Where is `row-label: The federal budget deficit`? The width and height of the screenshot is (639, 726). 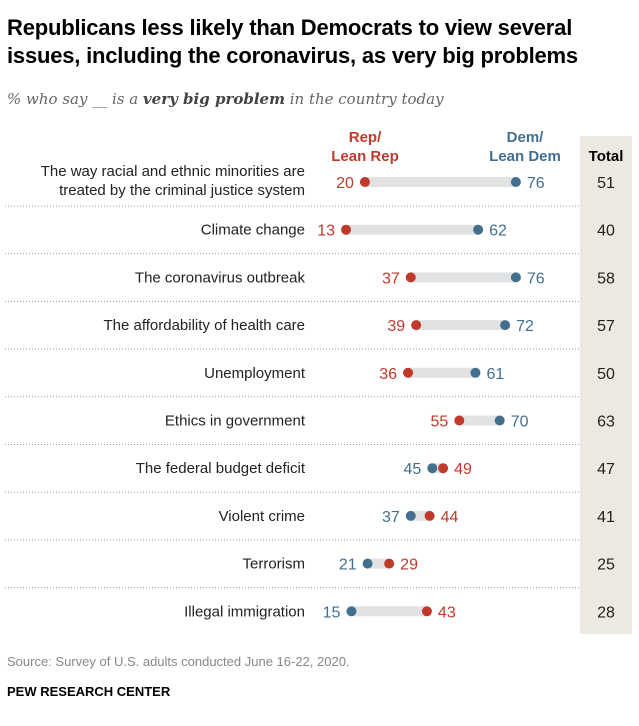 row-label: The federal budget deficit is located at coordinates (221, 468).